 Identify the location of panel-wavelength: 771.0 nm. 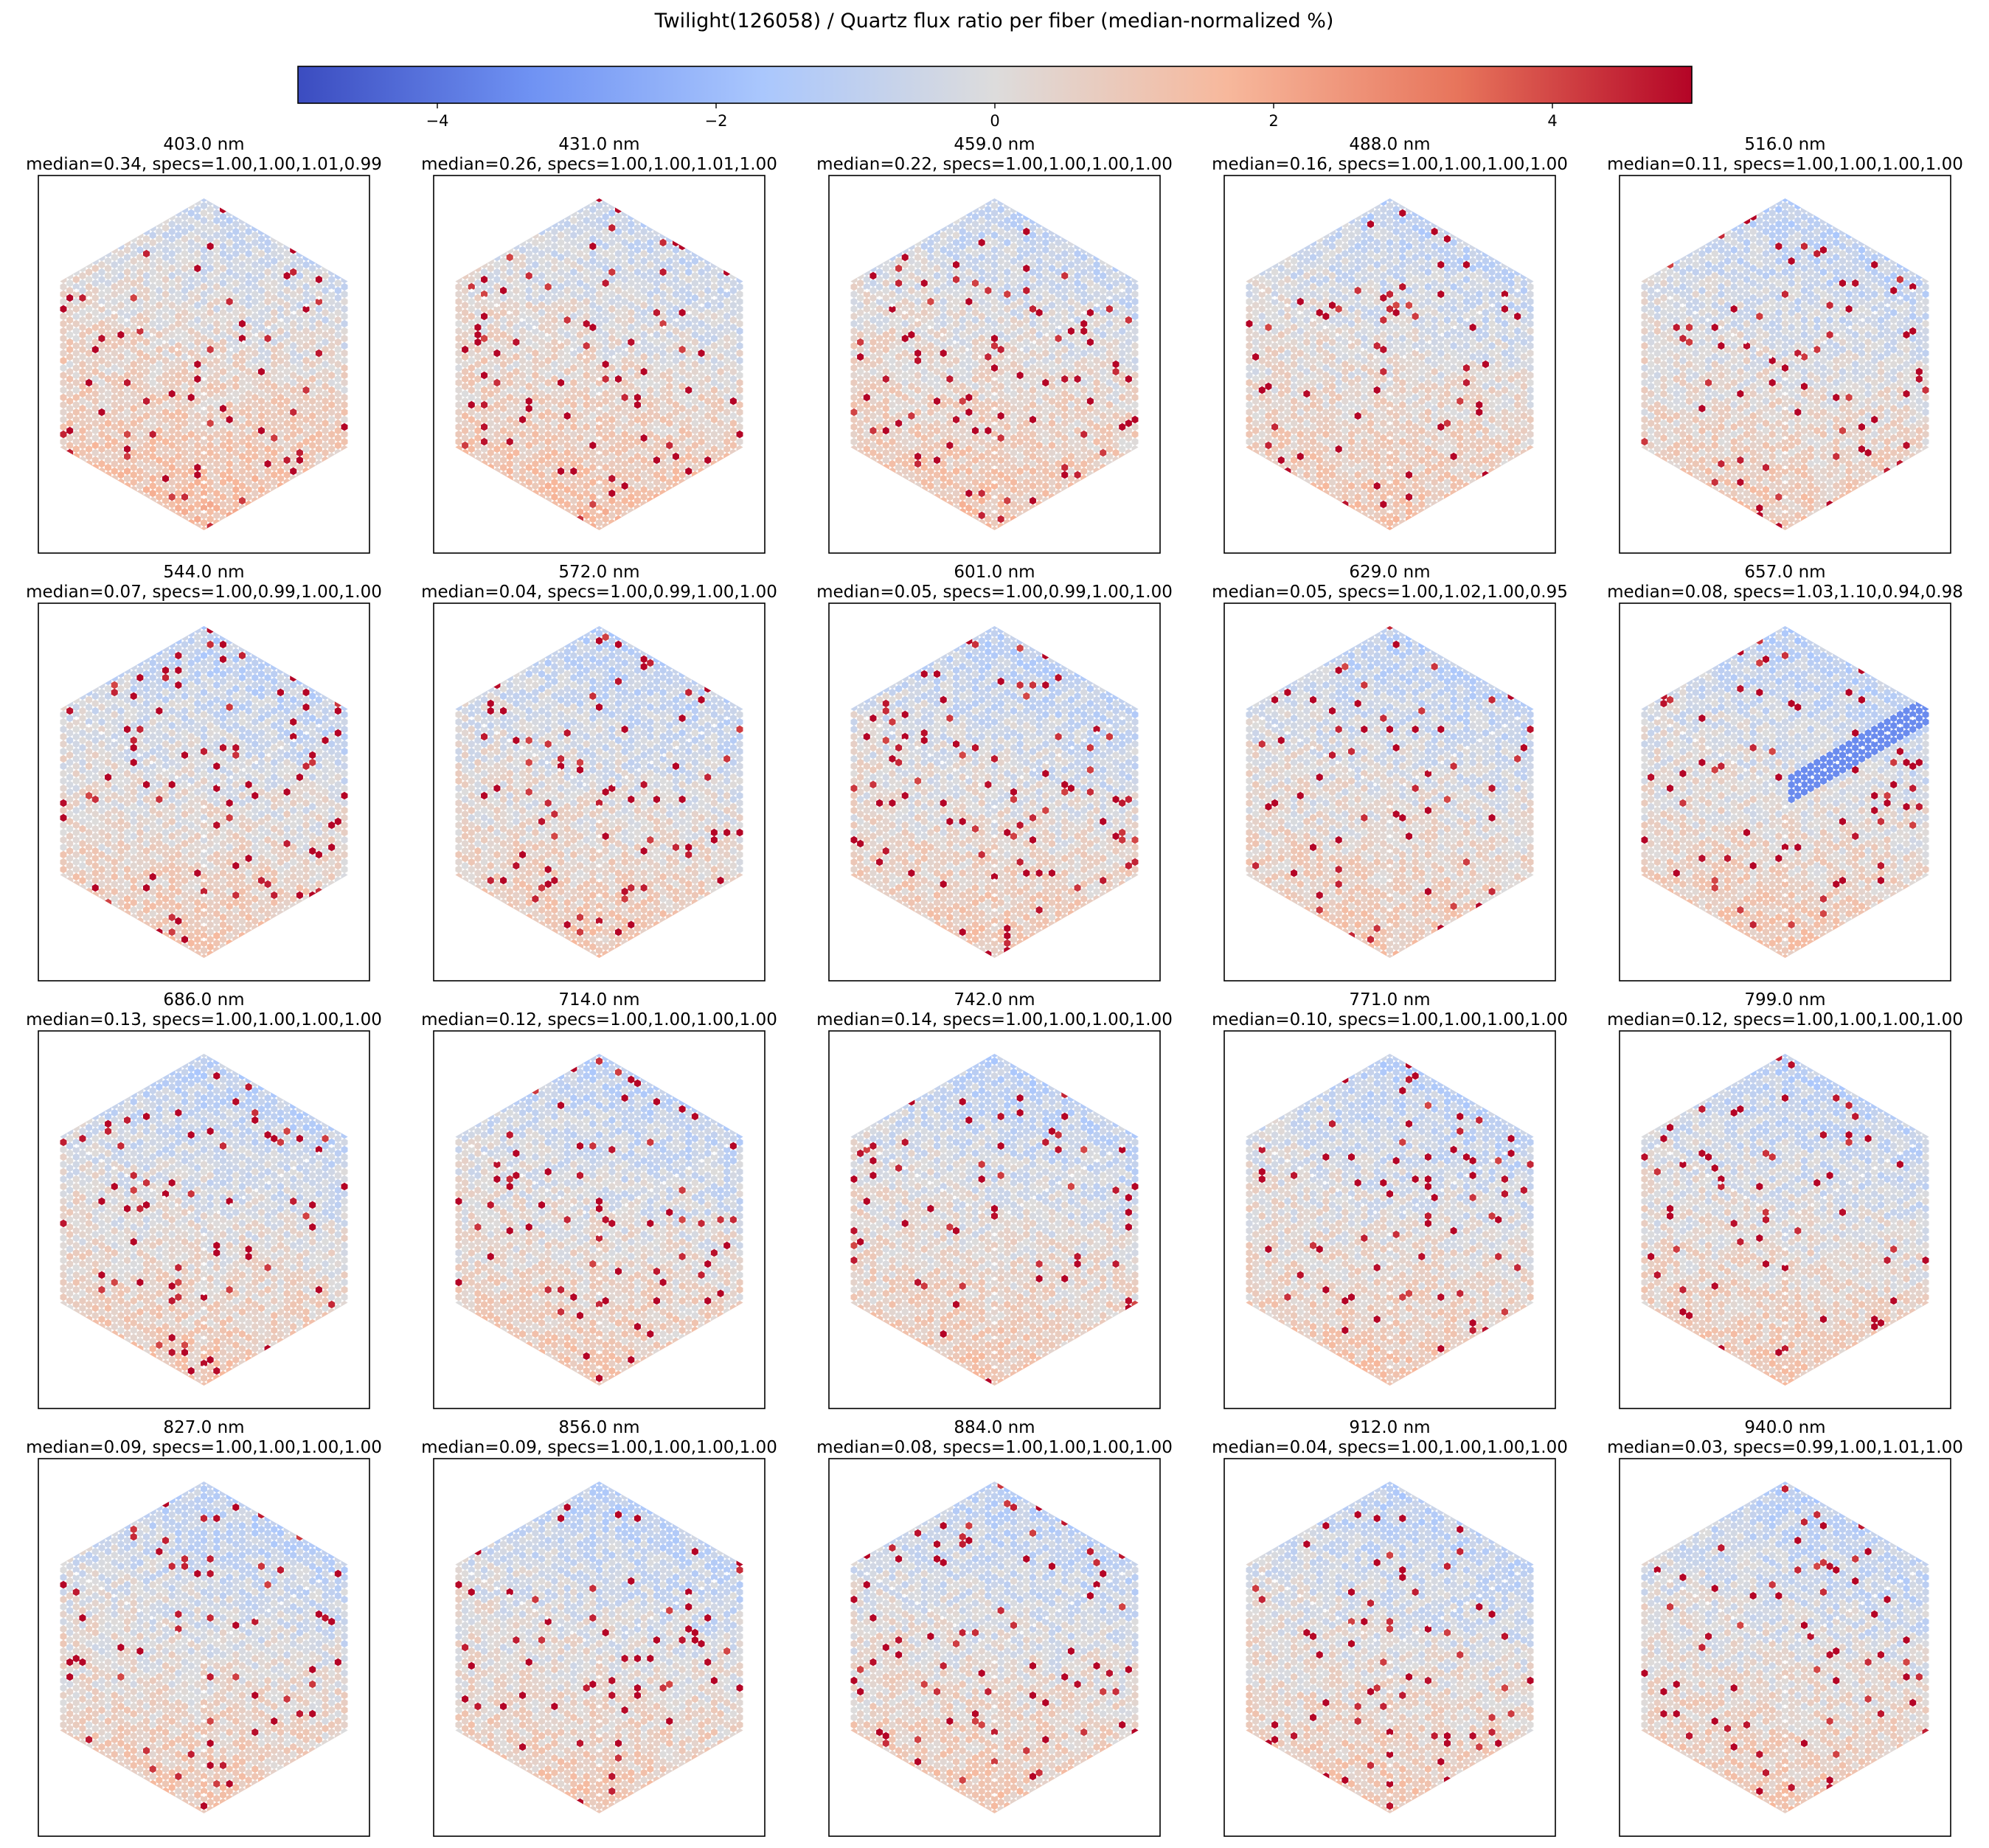
(1390, 1000).